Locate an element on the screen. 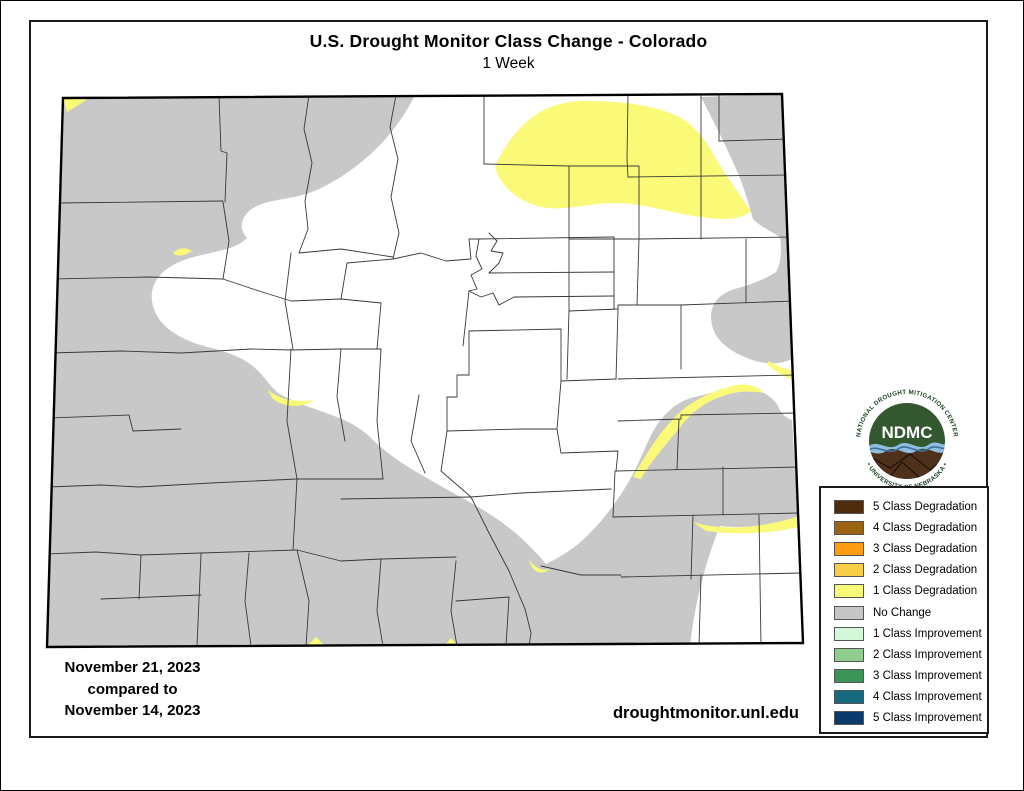 This screenshot has width=1024, height=791. date-current: November 21, 2023 is located at coordinates (132, 667).